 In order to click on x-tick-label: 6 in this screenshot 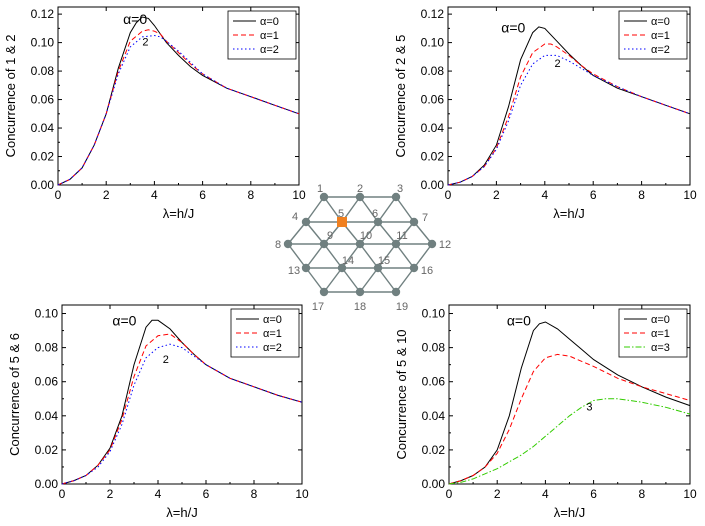, I will do `click(593, 195)`.